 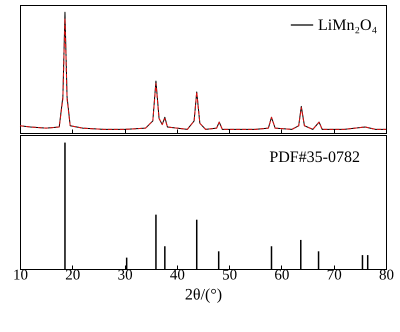 What do you see at coordinates (282, 276) in the screenshot?
I see `x-tick-label: 60` at bounding box center [282, 276].